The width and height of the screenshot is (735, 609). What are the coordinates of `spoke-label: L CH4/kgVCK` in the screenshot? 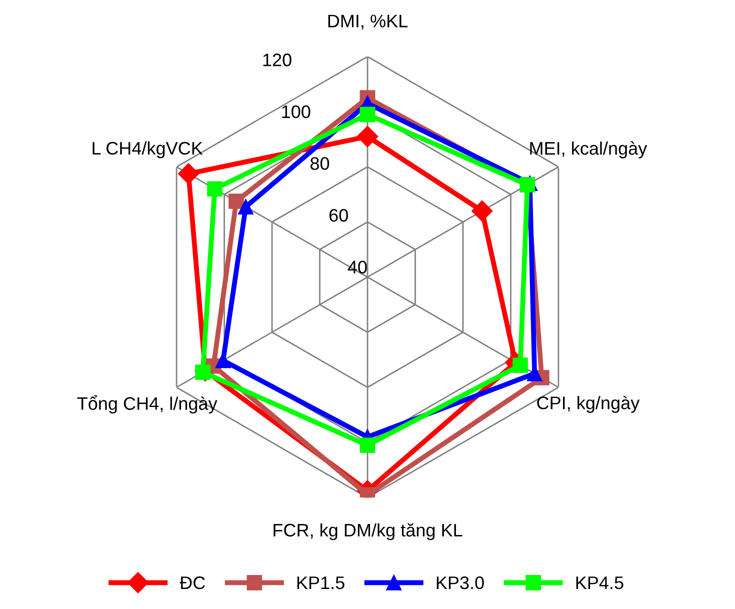 It's located at (147, 149).